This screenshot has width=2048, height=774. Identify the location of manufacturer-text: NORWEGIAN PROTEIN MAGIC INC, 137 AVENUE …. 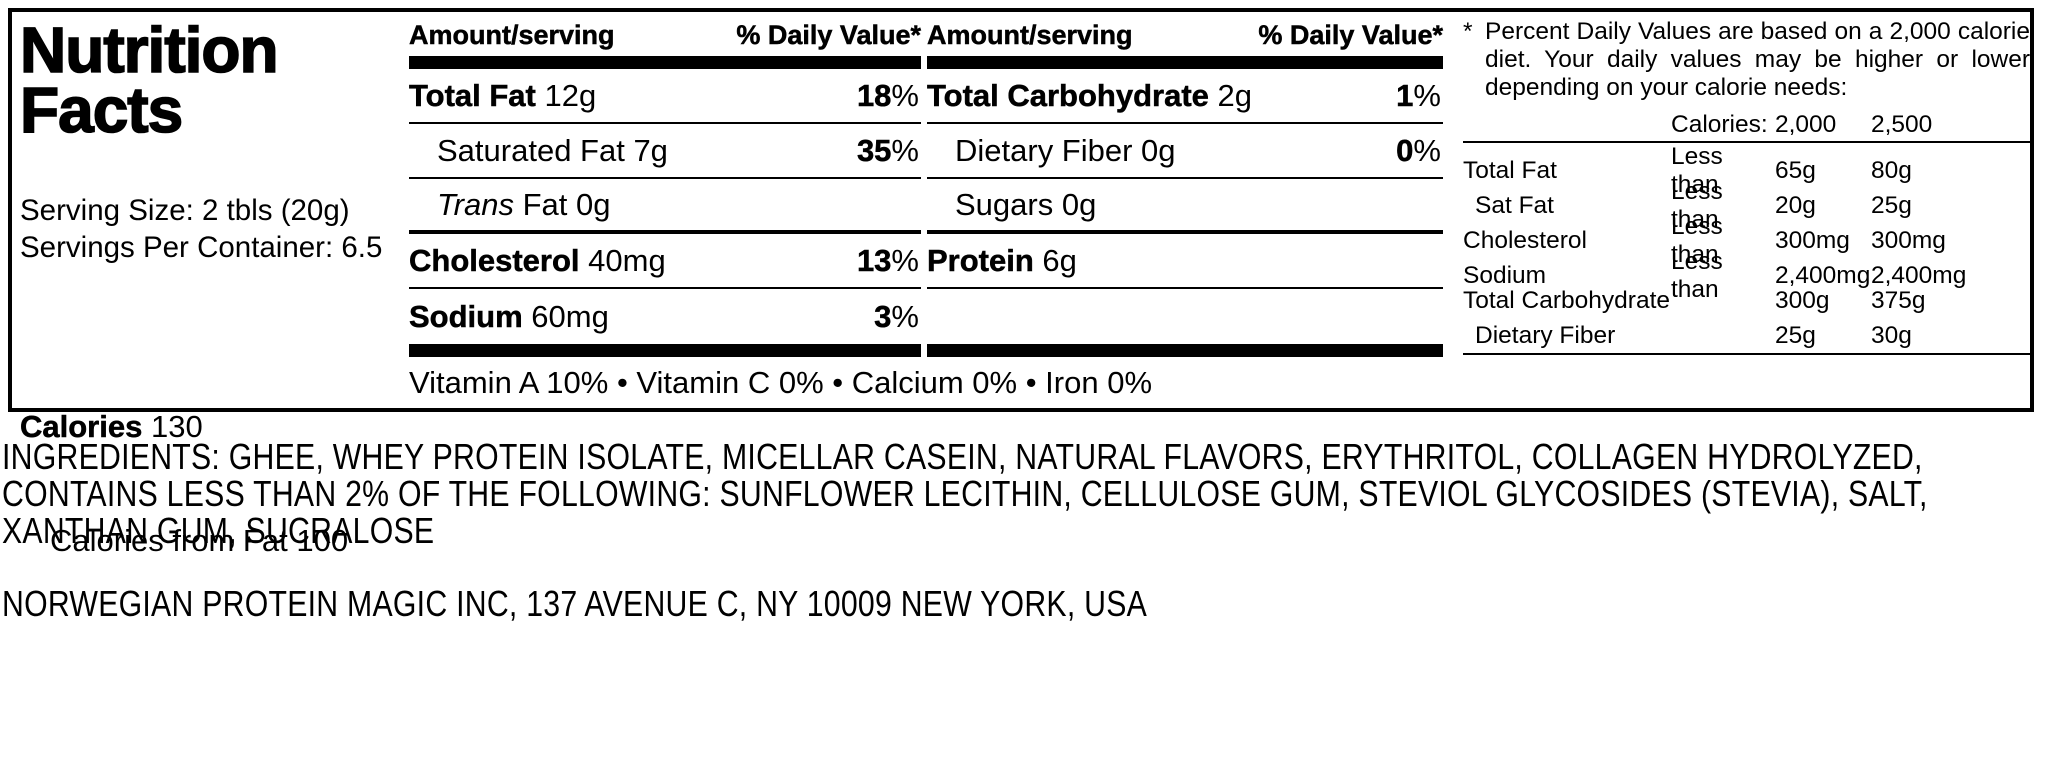
(575, 603).